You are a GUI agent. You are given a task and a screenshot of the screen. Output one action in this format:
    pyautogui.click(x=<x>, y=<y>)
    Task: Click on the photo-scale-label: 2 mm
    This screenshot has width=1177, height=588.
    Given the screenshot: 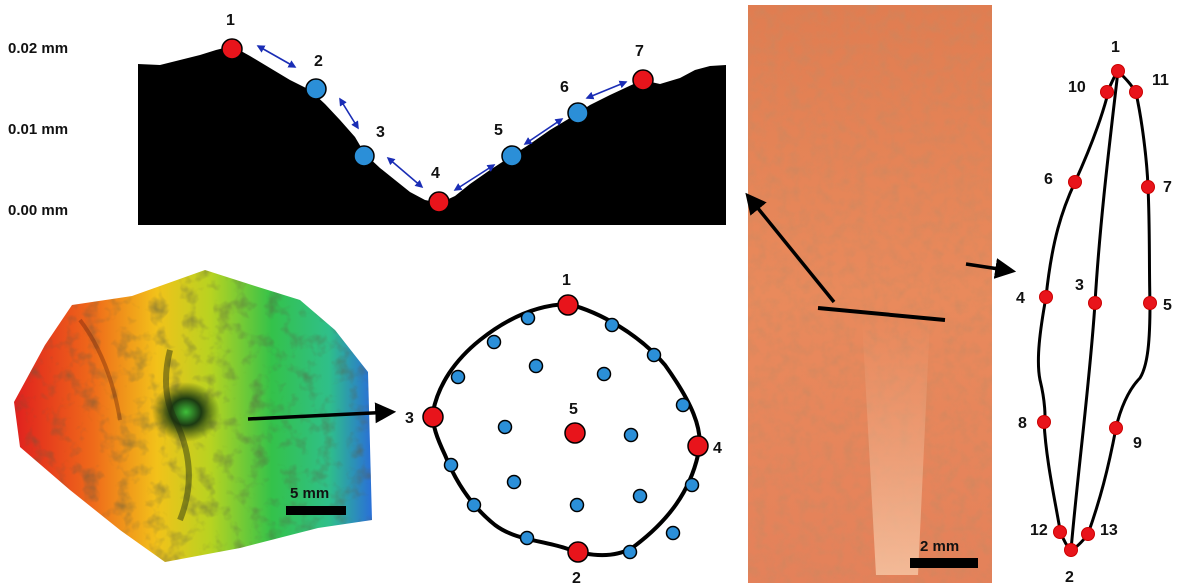 What is the action you would take?
    pyautogui.click(x=939, y=546)
    